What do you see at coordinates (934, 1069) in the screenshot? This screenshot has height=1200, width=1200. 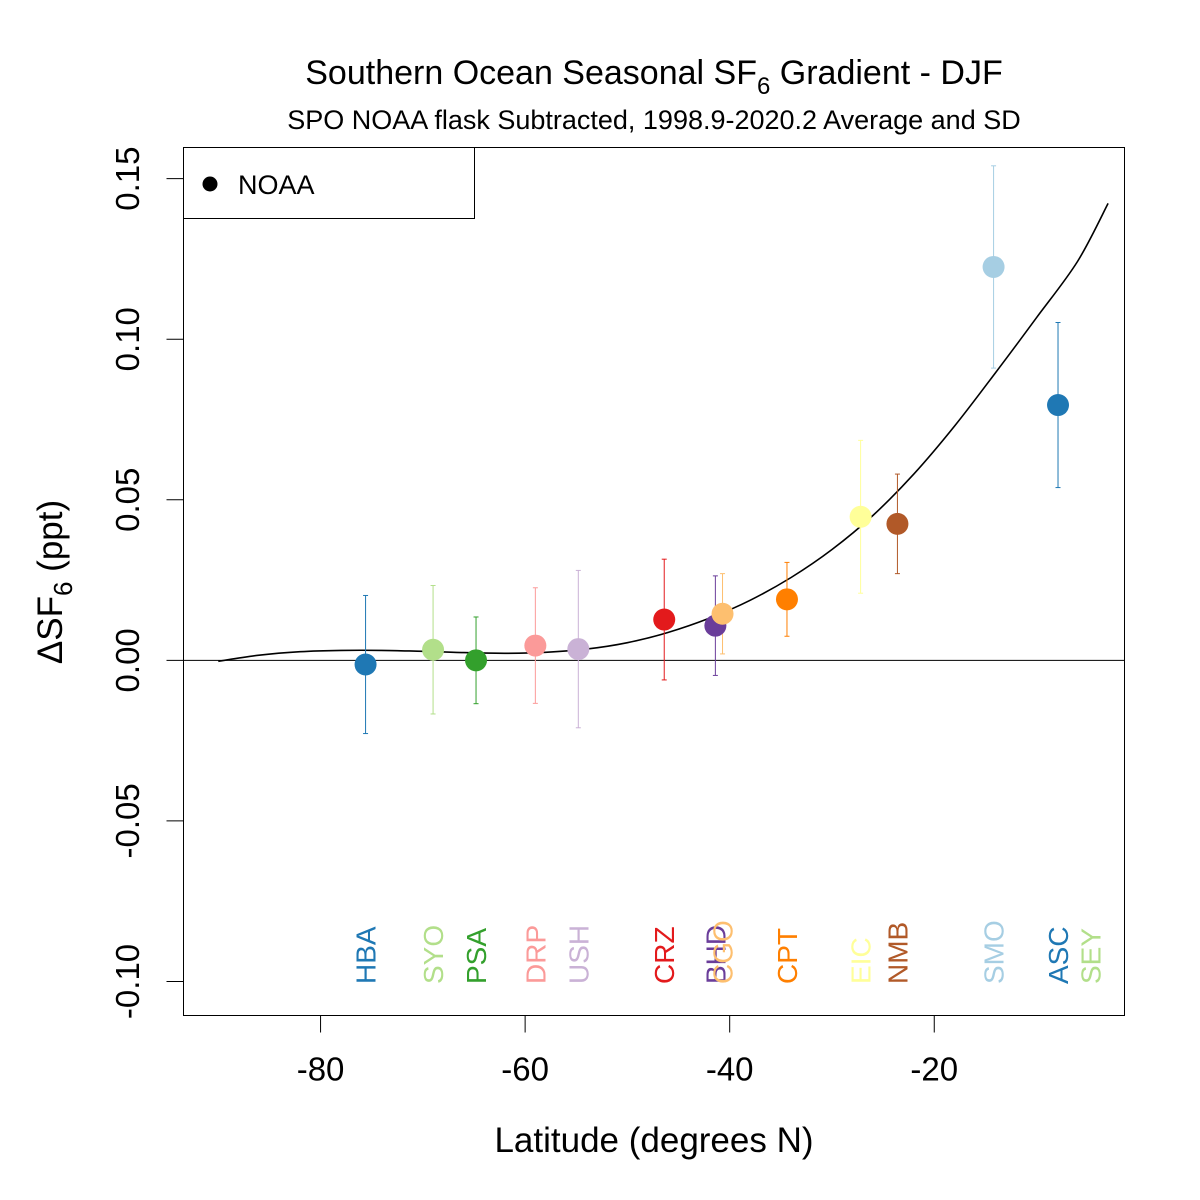 I see `x-tick-label: -20` at bounding box center [934, 1069].